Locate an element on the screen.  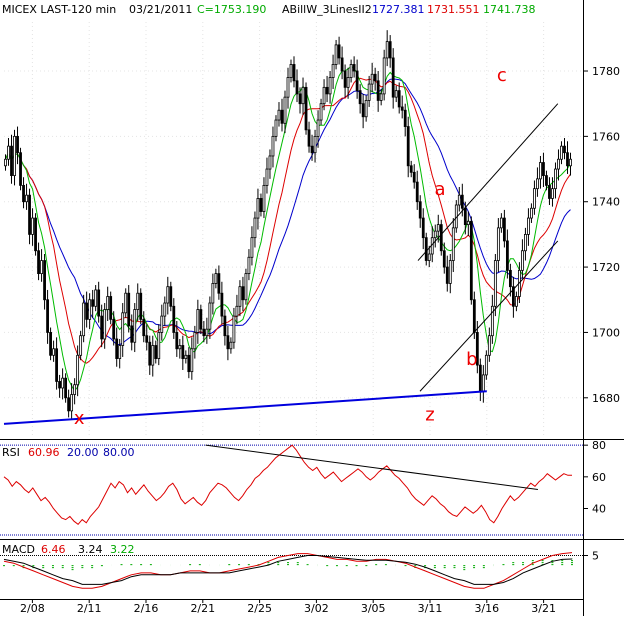
x-tick-label: 3/21 is located at coordinates (543, 608).